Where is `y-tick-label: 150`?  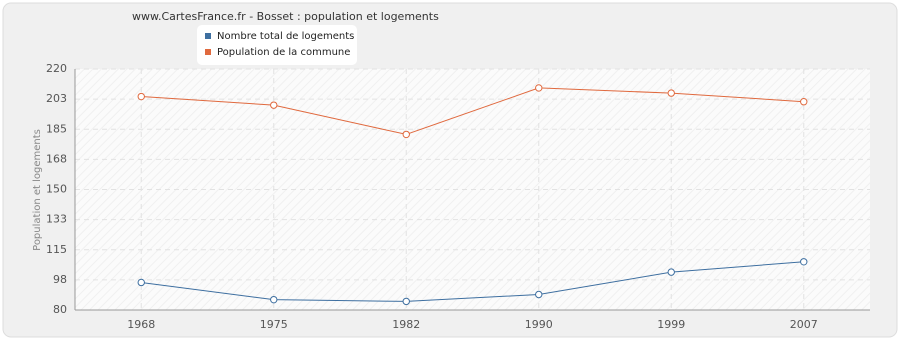 y-tick-label: 150 is located at coordinates (56, 189).